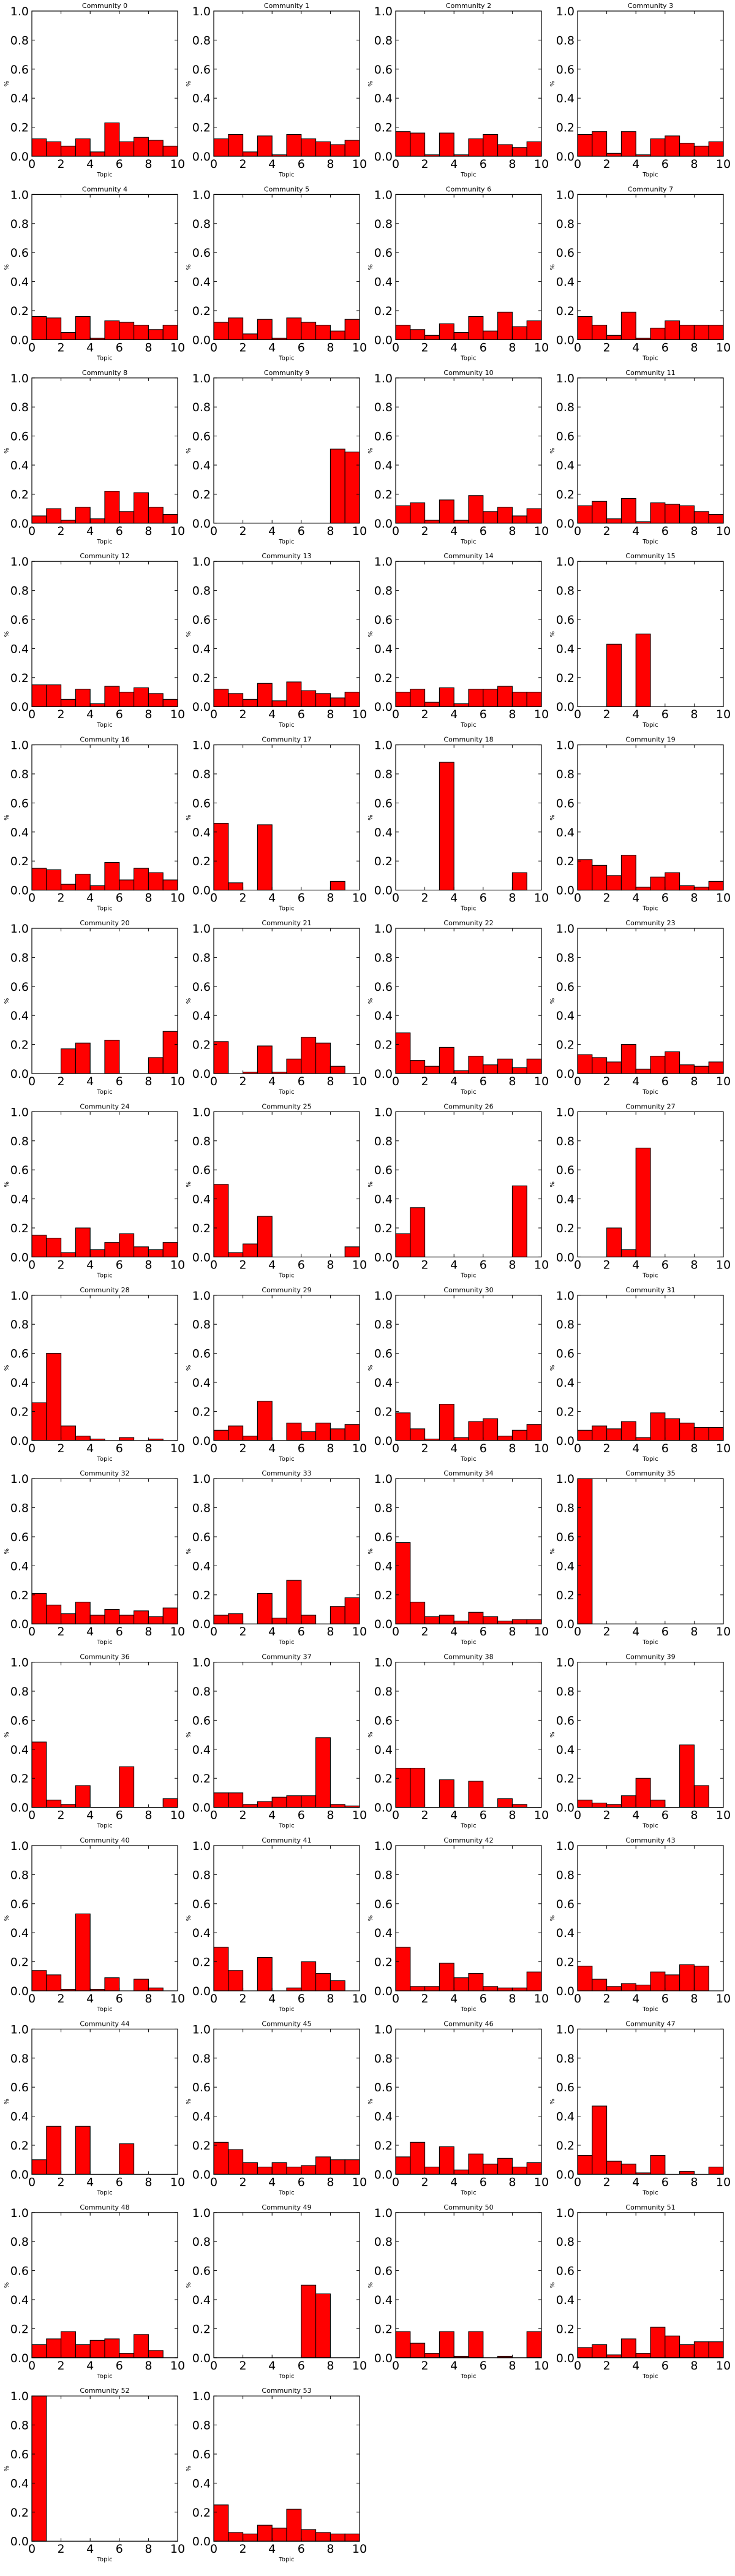 The image size is (735, 2576). Describe the element at coordinates (286, 923) in the screenshot. I see `panel-title: Community 21` at that location.